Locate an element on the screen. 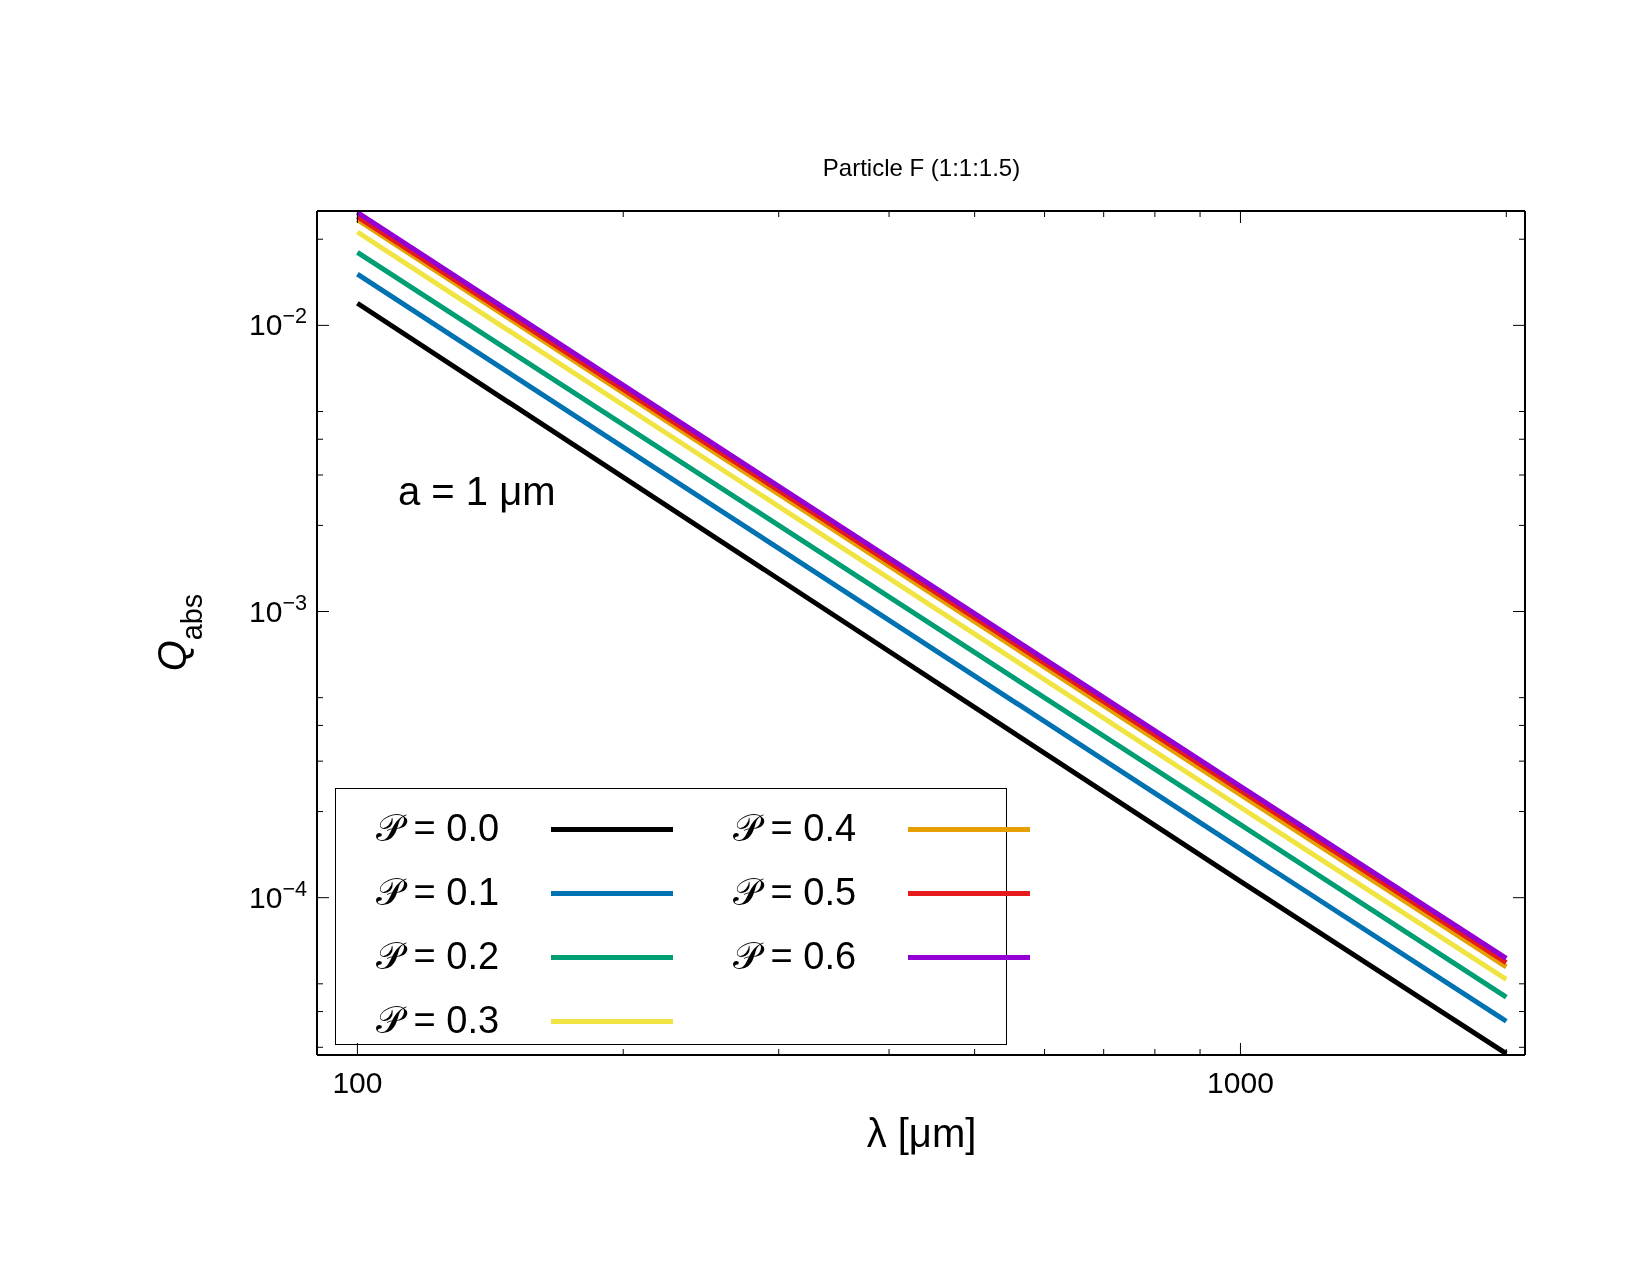 The image size is (1650, 1275). y-tick-label: 10$^{−2}$ is located at coordinates (278, 322).